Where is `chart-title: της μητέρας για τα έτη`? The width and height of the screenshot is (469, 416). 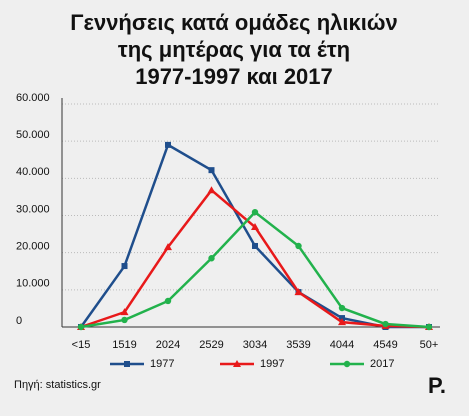 chart-title: της μητέρας για τα έτη is located at coordinates (234, 49).